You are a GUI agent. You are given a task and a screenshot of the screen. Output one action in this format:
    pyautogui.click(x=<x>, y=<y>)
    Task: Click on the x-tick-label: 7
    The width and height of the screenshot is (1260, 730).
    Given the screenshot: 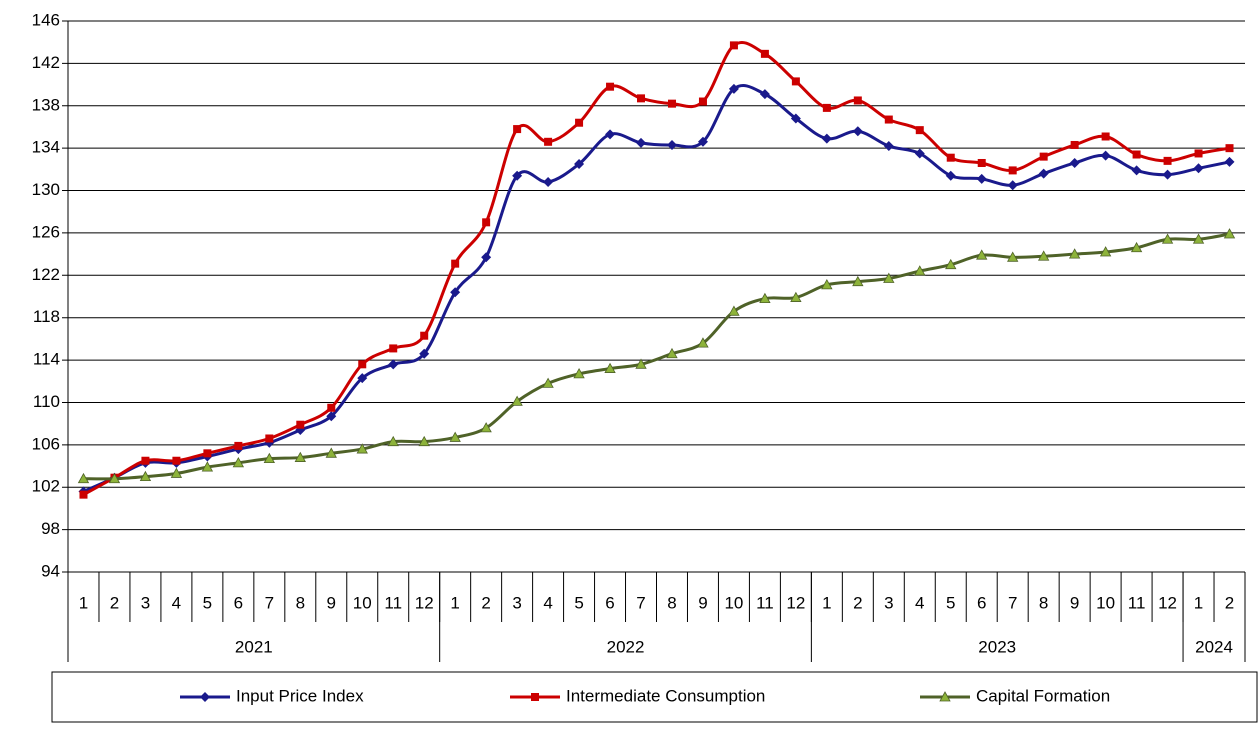 What is the action you would take?
    pyautogui.click(x=1012, y=602)
    